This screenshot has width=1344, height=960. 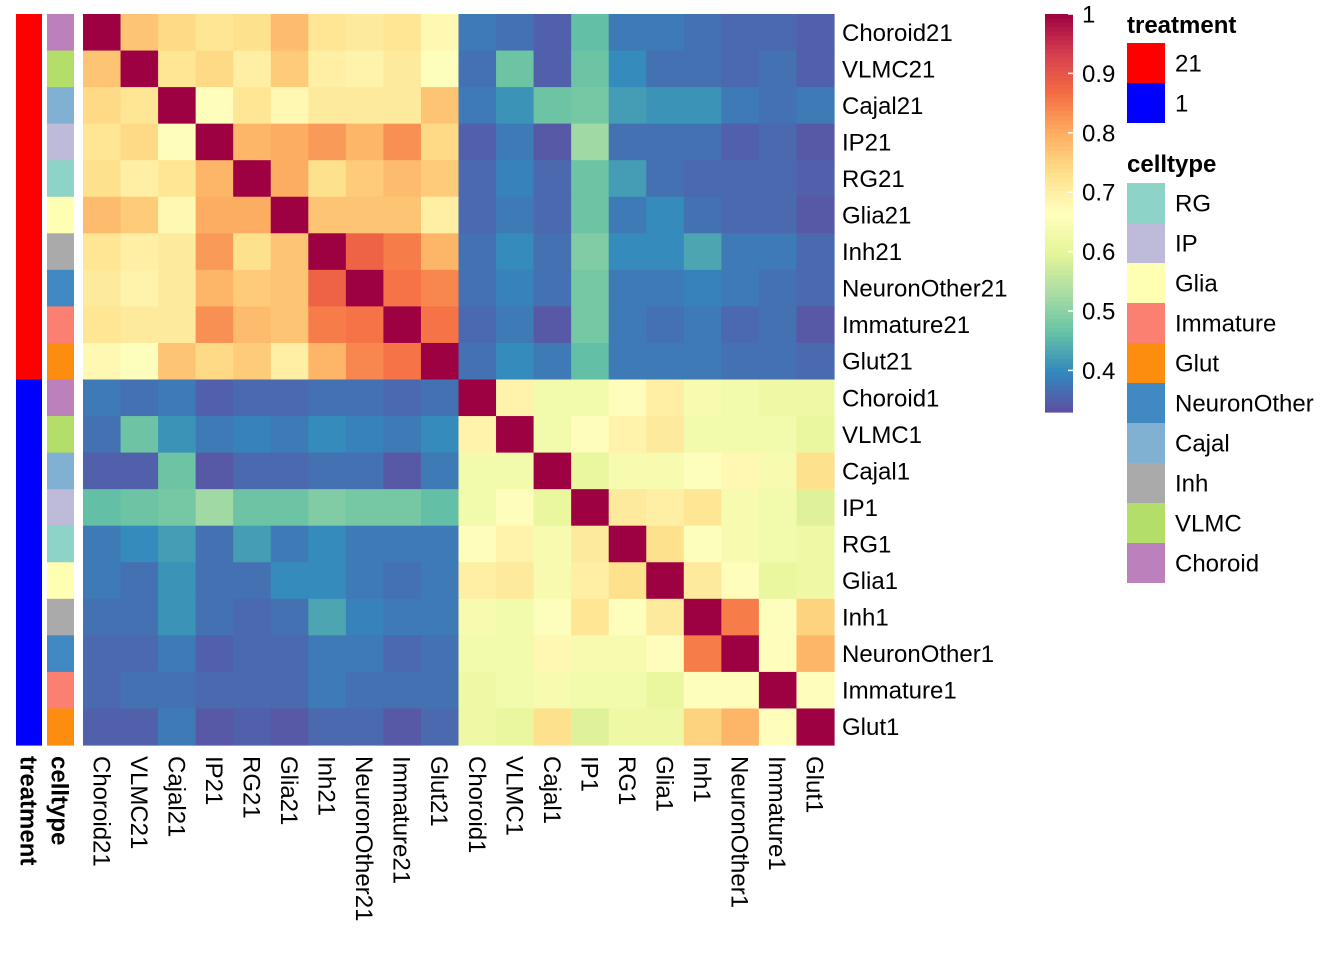 What do you see at coordinates (590, 471) in the screenshot?
I see `heatmap-cell-cajal1-ip1` at bounding box center [590, 471].